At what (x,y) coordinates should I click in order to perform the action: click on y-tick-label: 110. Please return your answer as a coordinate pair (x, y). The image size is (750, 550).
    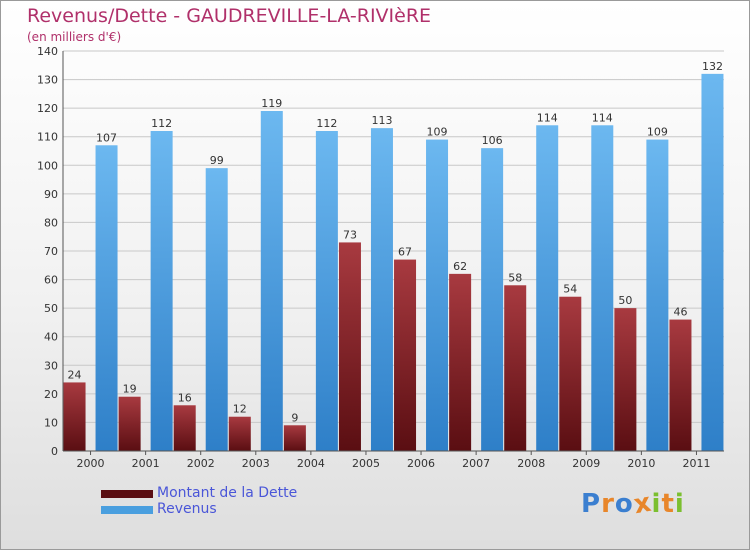
    Looking at the image, I should click on (47, 137).